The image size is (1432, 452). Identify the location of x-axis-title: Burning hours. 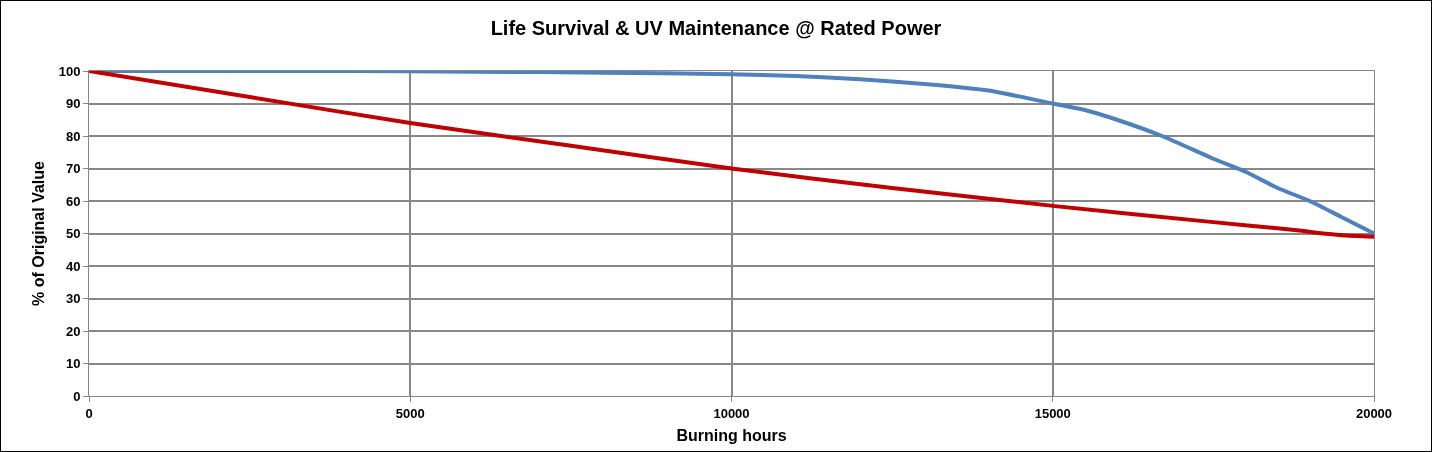
(731, 436).